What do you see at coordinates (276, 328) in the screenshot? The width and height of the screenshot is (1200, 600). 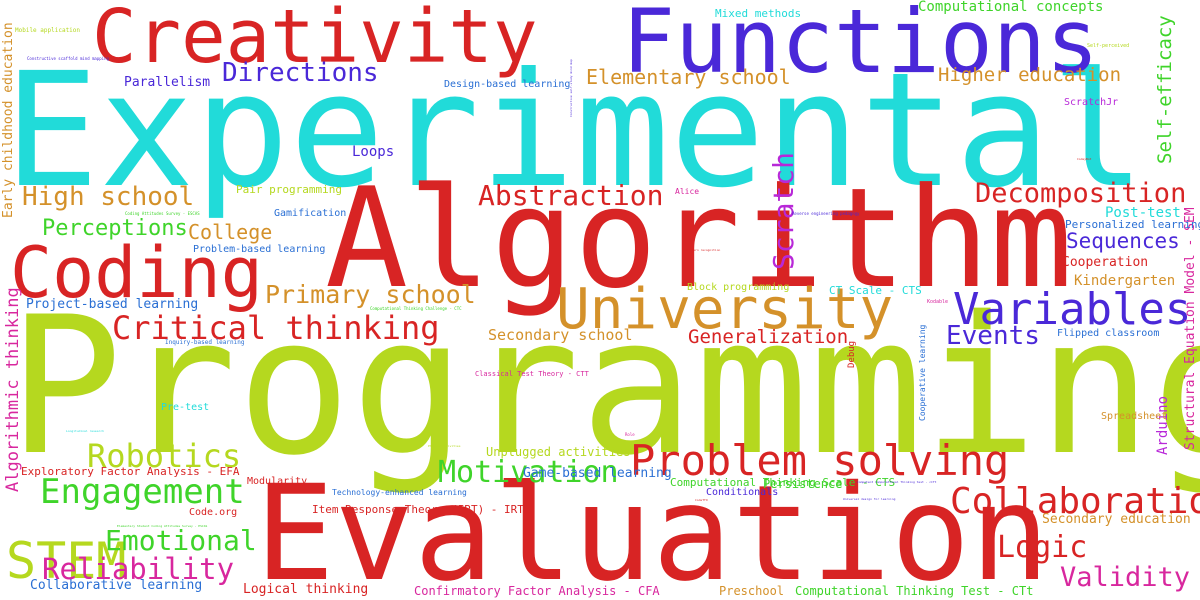 I see `word-critical-thinking: Critical thinking` at bounding box center [276, 328].